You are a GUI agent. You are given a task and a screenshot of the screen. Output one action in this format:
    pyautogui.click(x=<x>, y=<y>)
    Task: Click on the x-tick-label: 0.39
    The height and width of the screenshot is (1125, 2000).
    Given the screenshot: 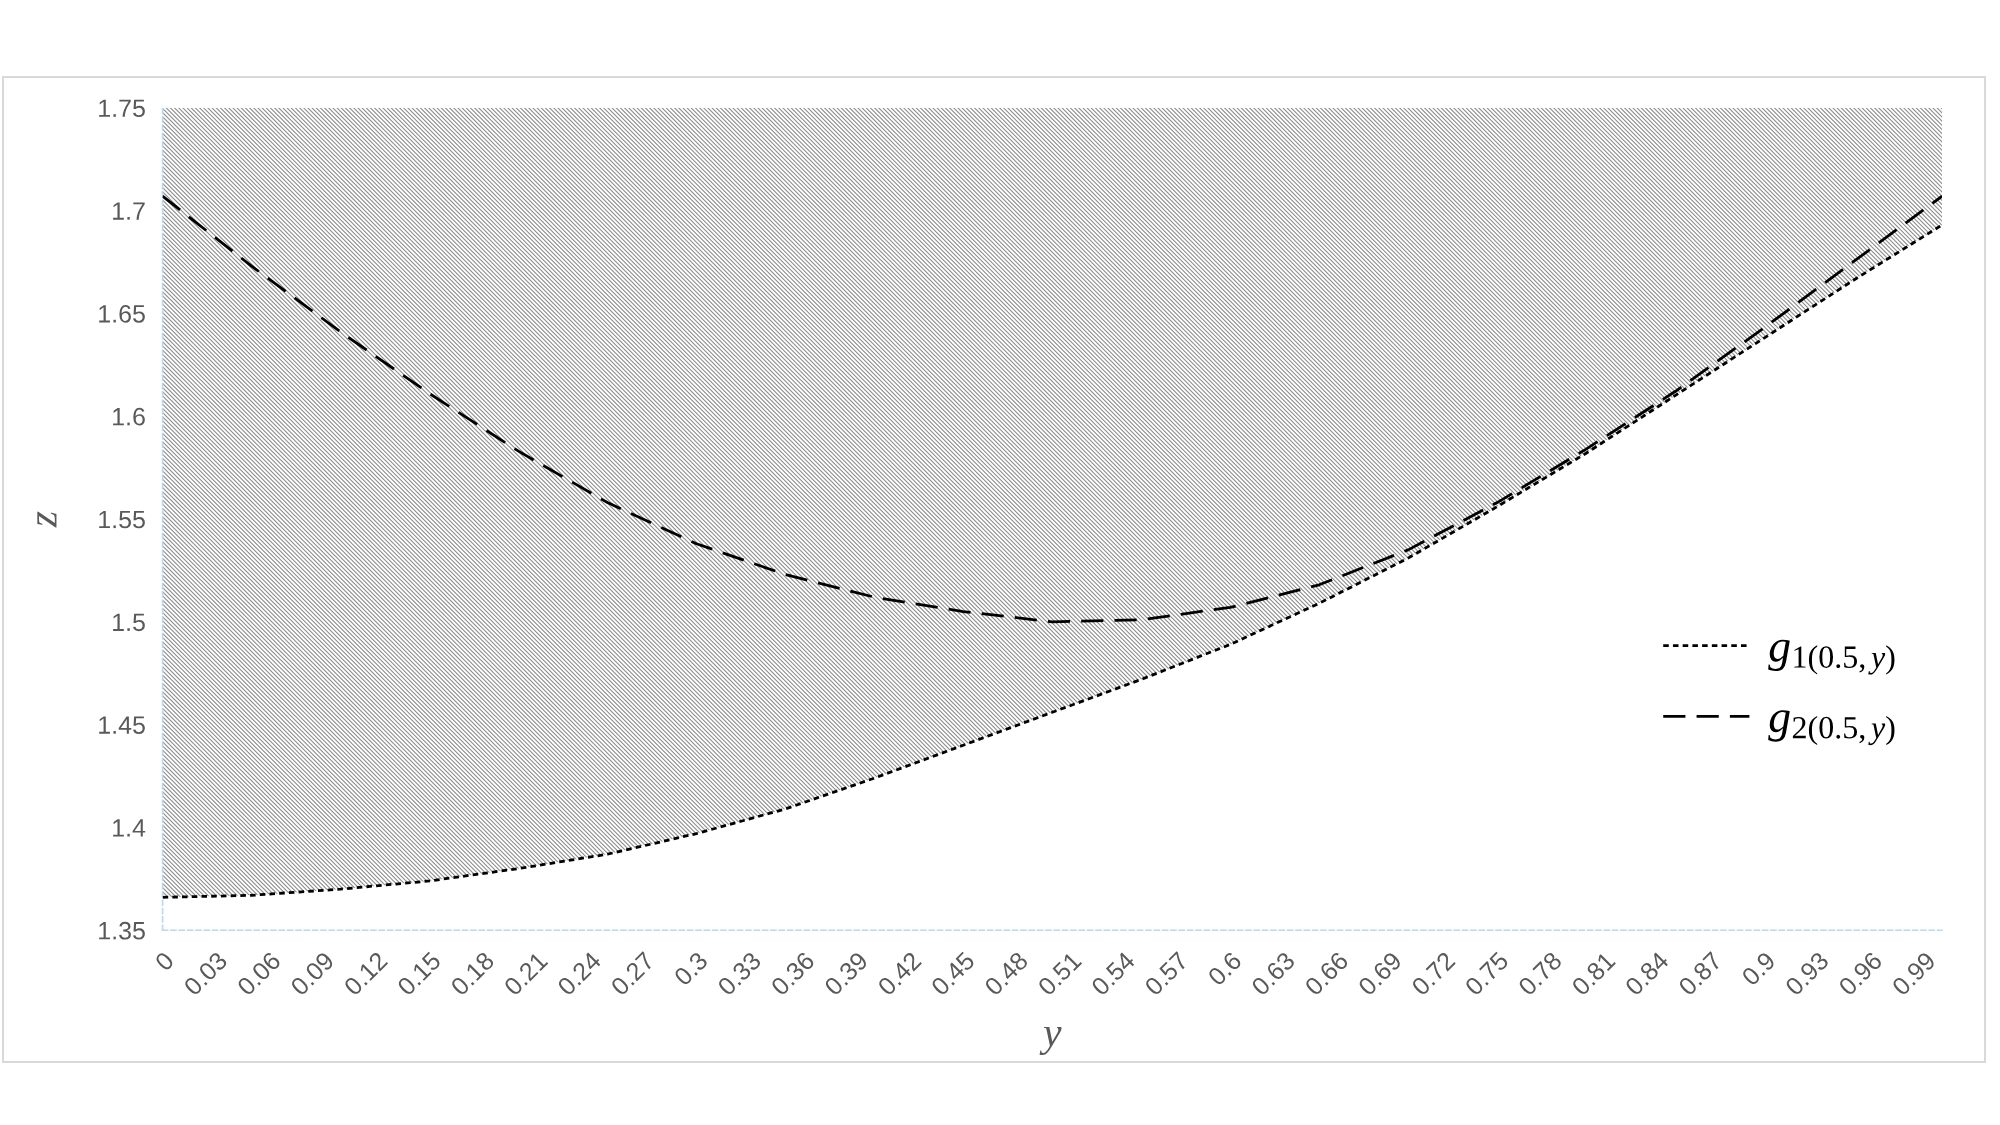 What is the action you would take?
    pyautogui.click(x=846, y=974)
    